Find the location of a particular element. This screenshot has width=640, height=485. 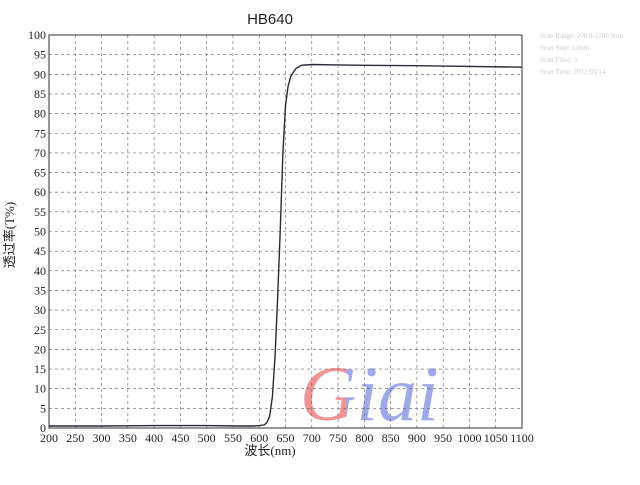

x-tick-label: 200 is located at coordinates (49, 438).